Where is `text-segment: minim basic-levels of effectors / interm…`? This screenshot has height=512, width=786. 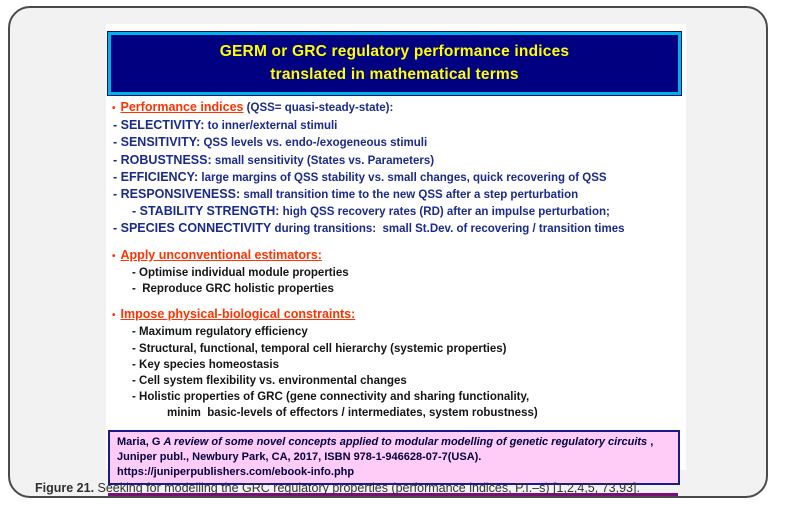
text-segment: minim basic-levels of effectors / interm… is located at coordinates (352, 413).